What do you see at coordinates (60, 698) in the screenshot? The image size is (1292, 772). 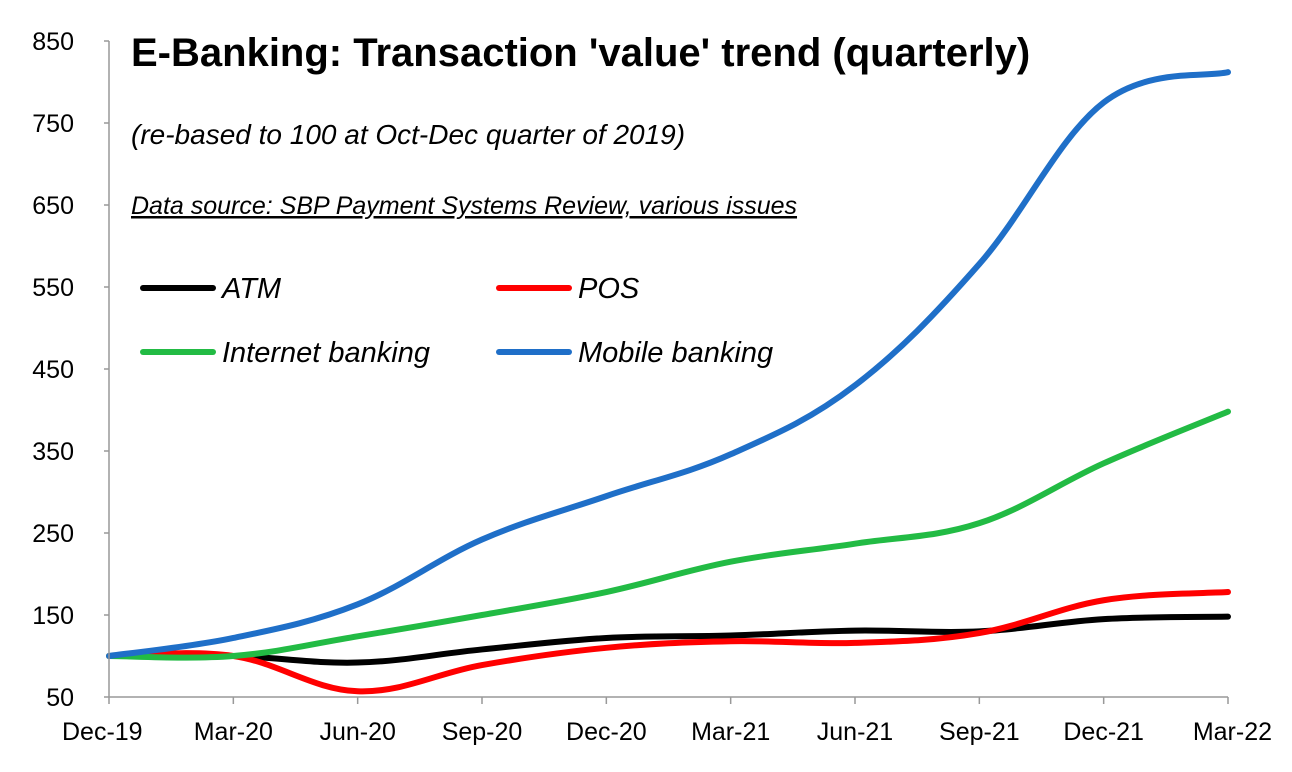 I see `y-tick-label: 50` at bounding box center [60, 698].